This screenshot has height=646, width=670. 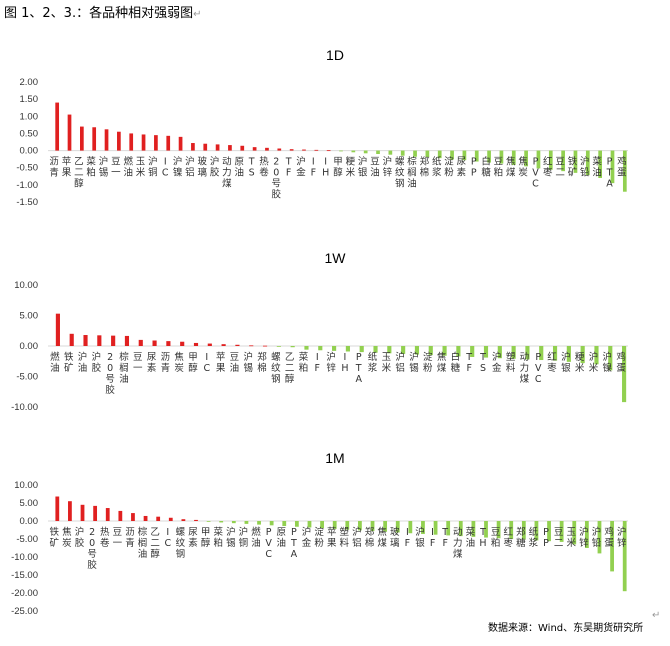 What do you see at coordinates (566, 628) in the screenshot?
I see `data-source: 数据来源：Wind、东吴期货研究所` at bounding box center [566, 628].